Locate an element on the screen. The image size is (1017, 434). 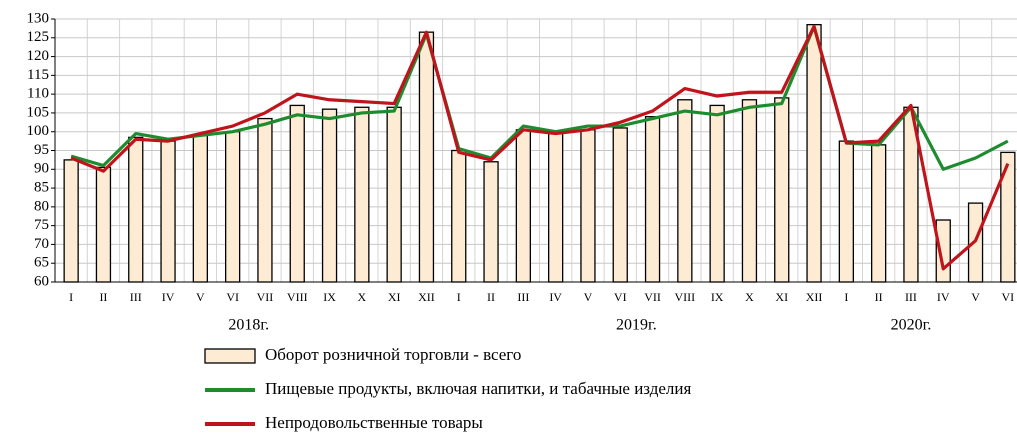
legend-label: Оборот розничной торговли - всего is located at coordinates (393, 354).